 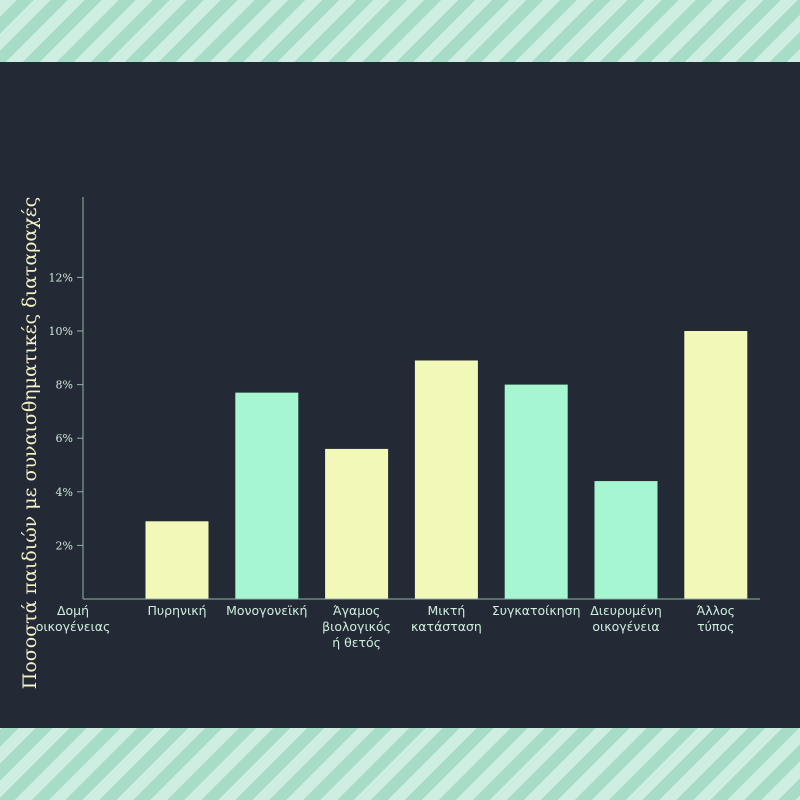 I want to click on x-tick-label: Μικτή κατάσταση, so click(x=446, y=618).